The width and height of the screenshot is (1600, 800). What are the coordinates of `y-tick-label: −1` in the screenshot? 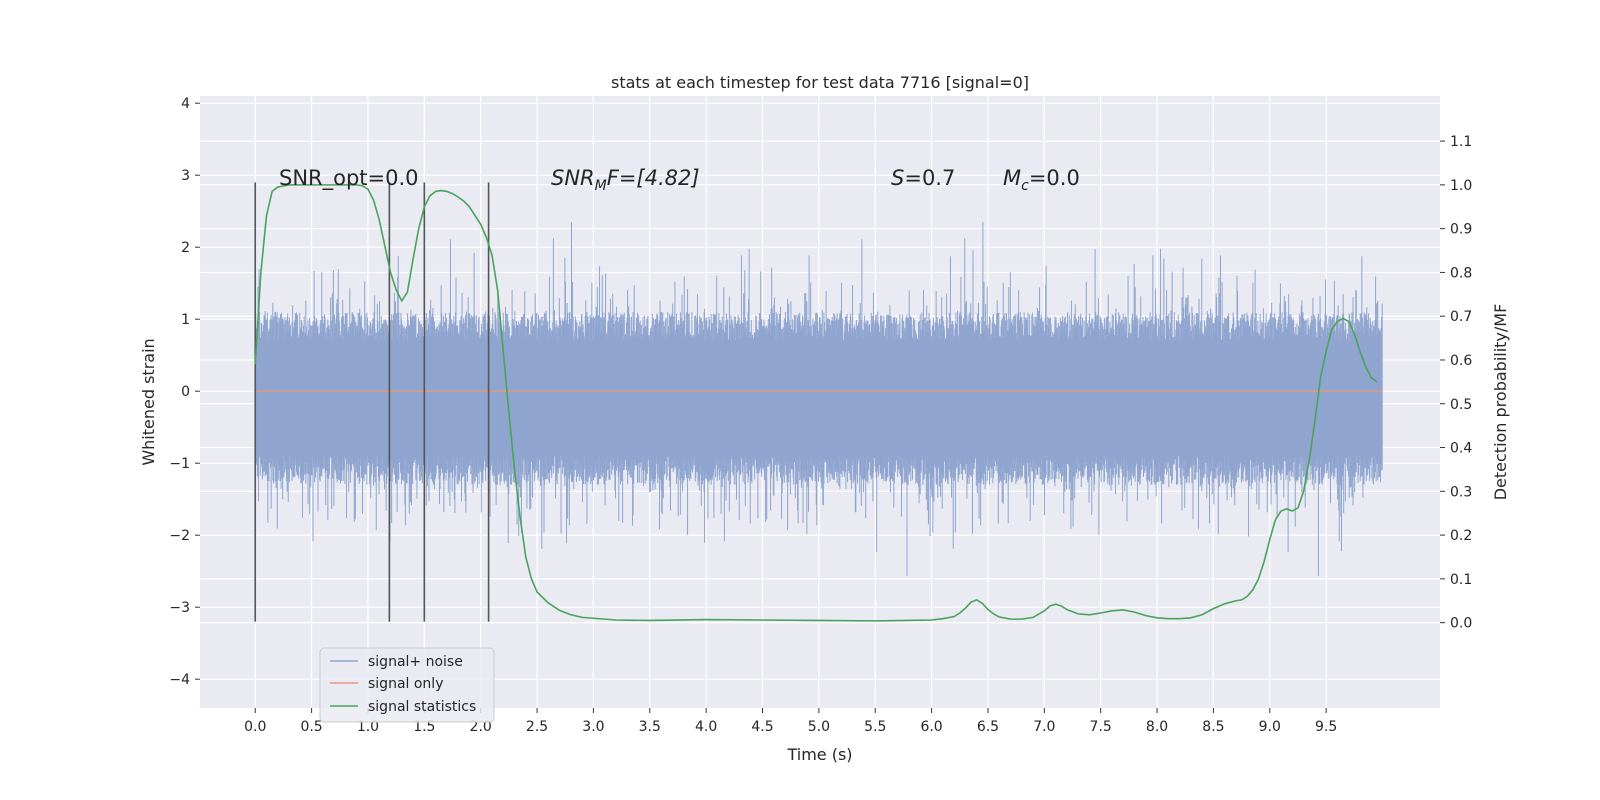 It's located at (179, 464).